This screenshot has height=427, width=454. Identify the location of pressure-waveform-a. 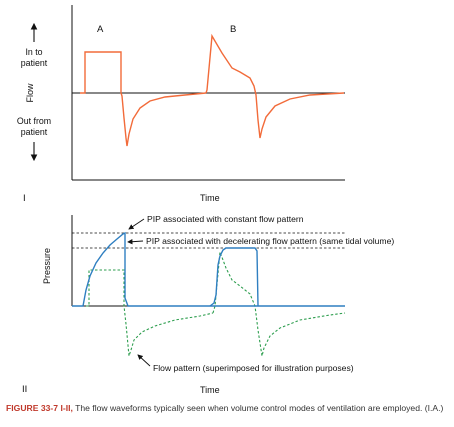
(208, 269).